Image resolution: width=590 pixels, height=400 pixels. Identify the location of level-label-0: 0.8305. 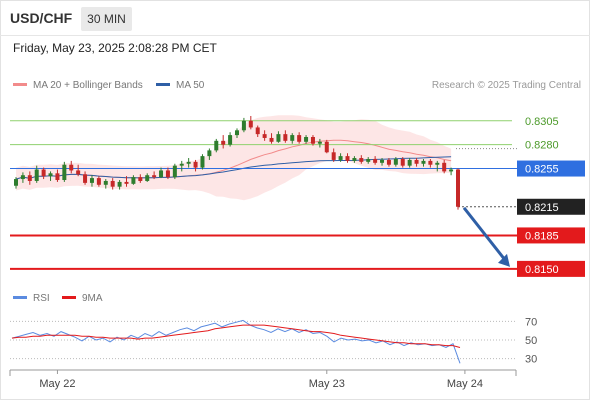
(542, 122).